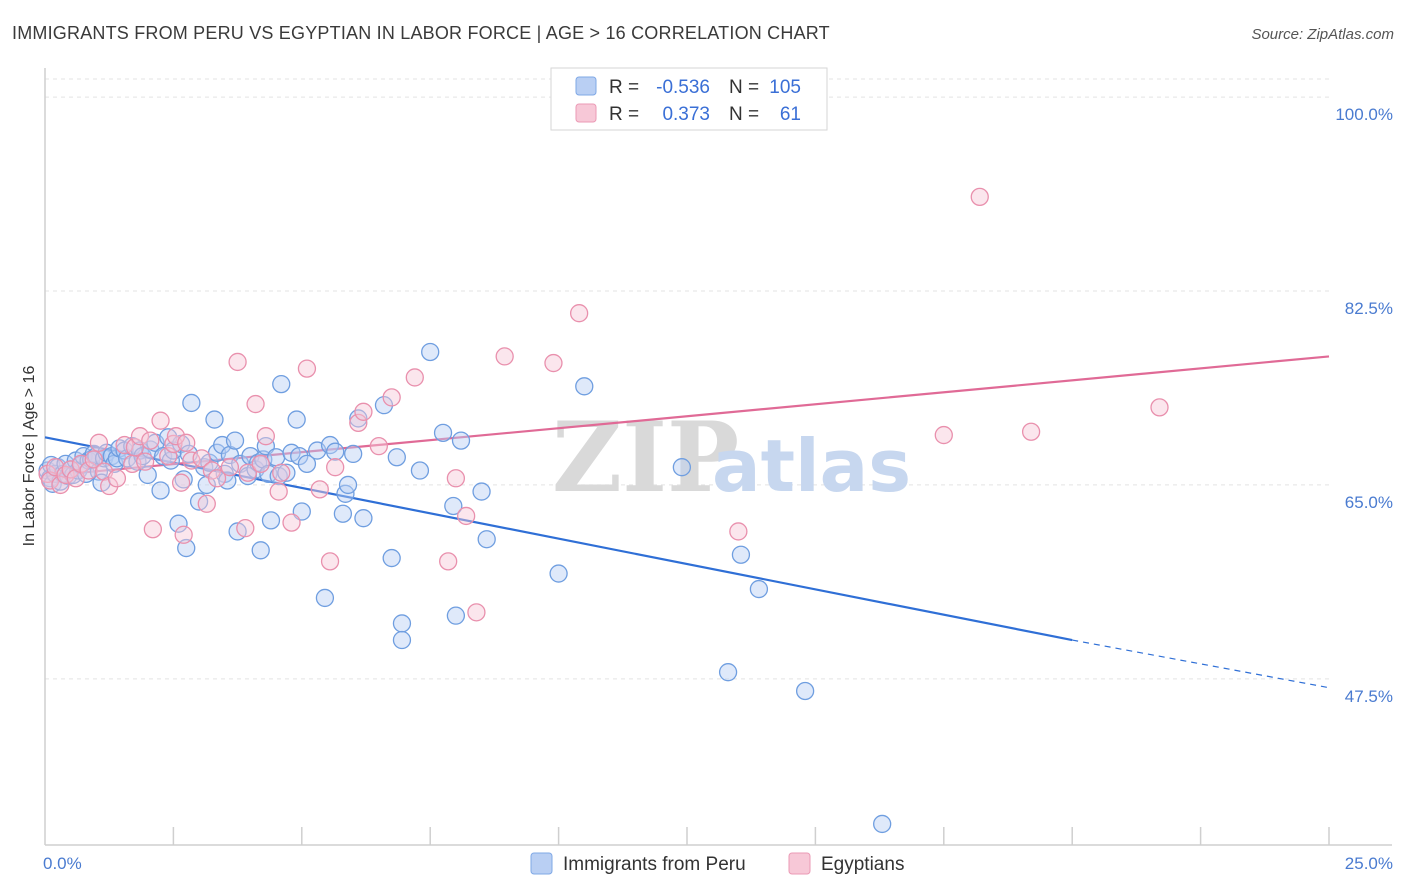  I want to click on y-tick-label: 65.0%, so click(1369, 502).